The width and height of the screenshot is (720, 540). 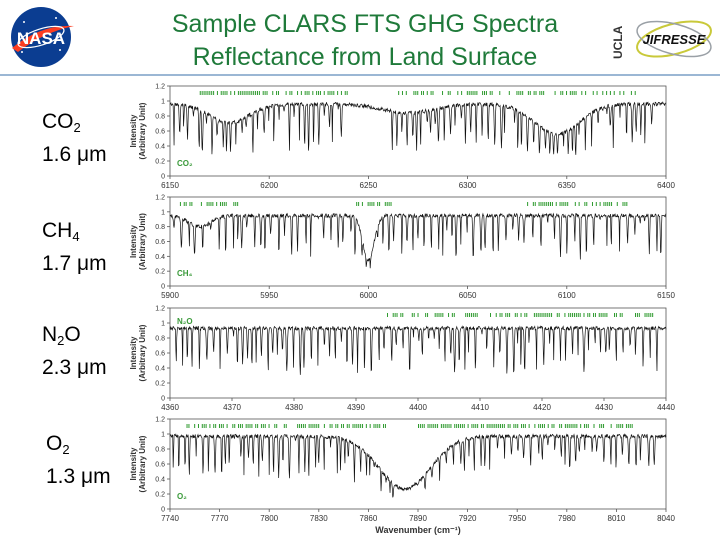 What do you see at coordinates (480, 407) in the screenshot?
I see `x-tick-label: 4410` at bounding box center [480, 407].